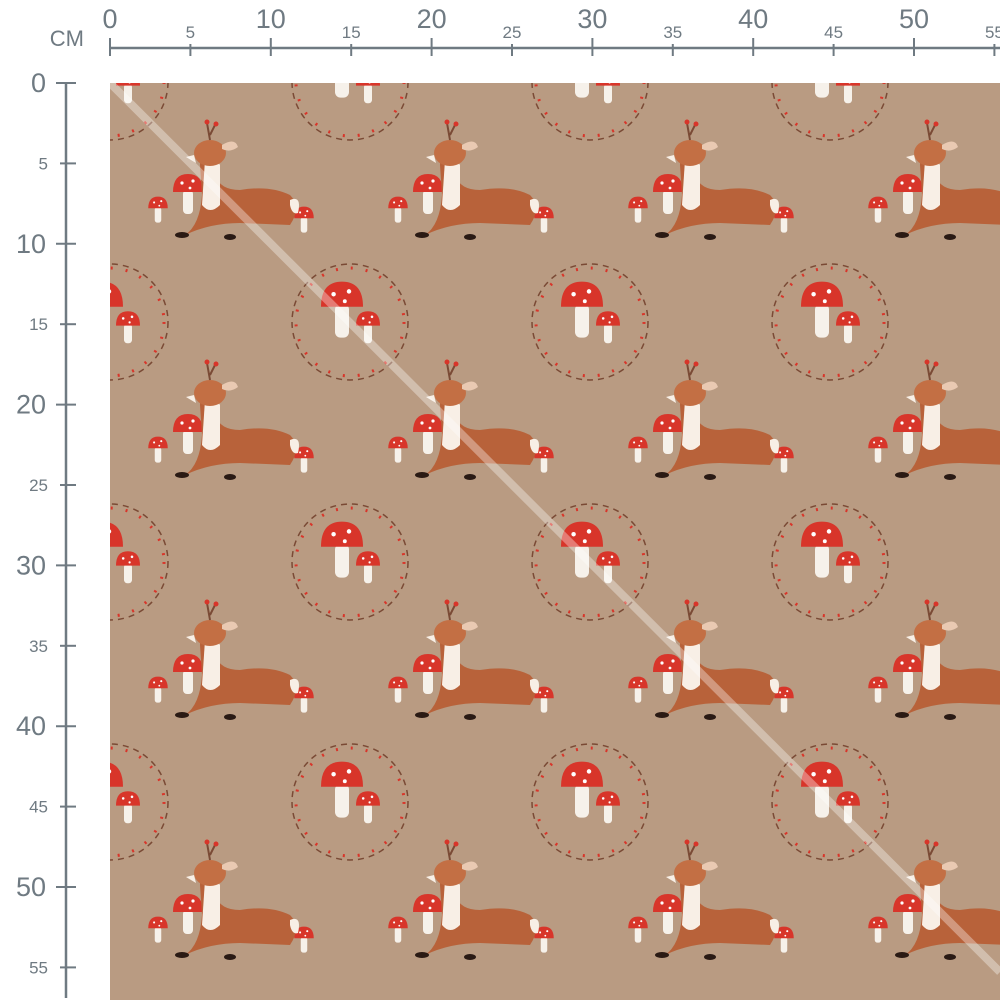  What do you see at coordinates (551, 30) in the screenshot?
I see `top-ruler: 0 5 10 15 20 25 30 35 40 45 50 55` at bounding box center [551, 30].